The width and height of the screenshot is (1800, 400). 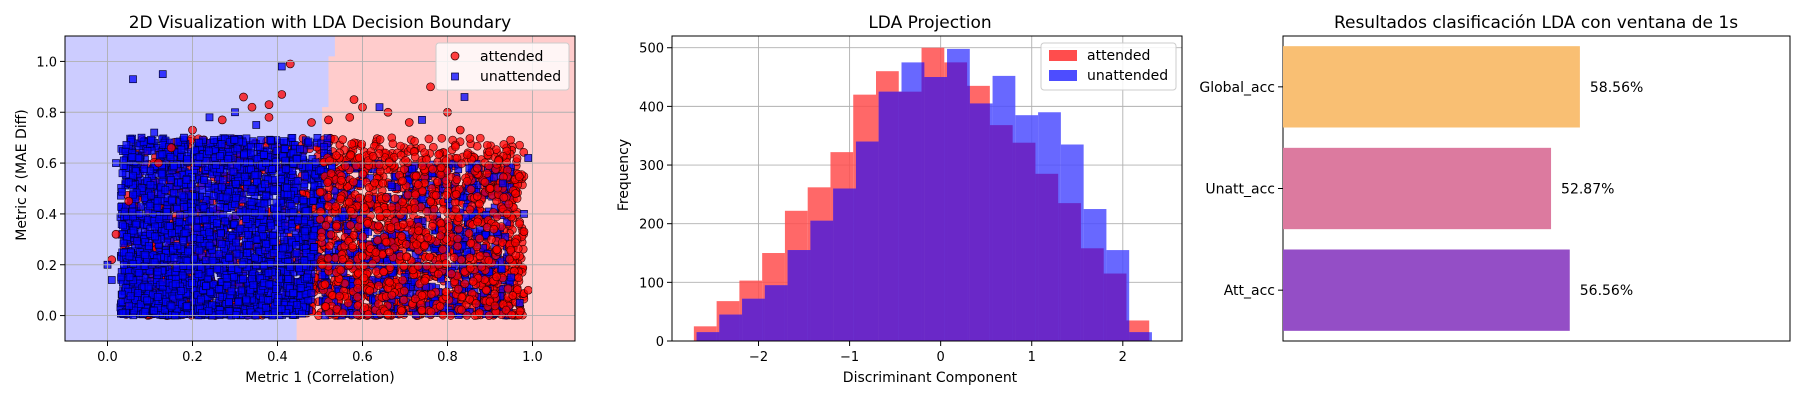 What do you see at coordinates (322, 226) in the screenshot?
I see `scatter-cloud` at bounding box center [322, 226].